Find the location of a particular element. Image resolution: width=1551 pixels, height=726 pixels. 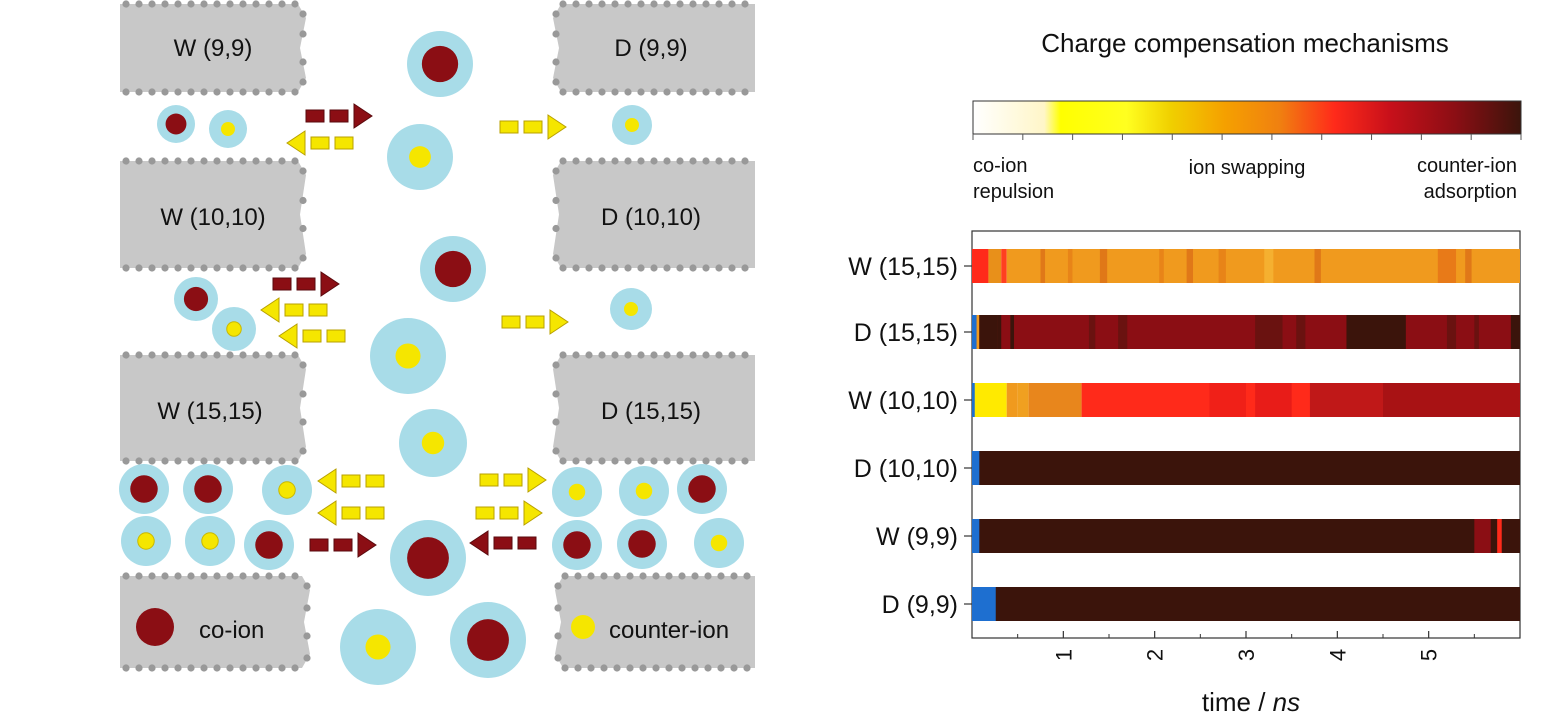

row-label: D (10,10) is located at coordinates (906, 469).